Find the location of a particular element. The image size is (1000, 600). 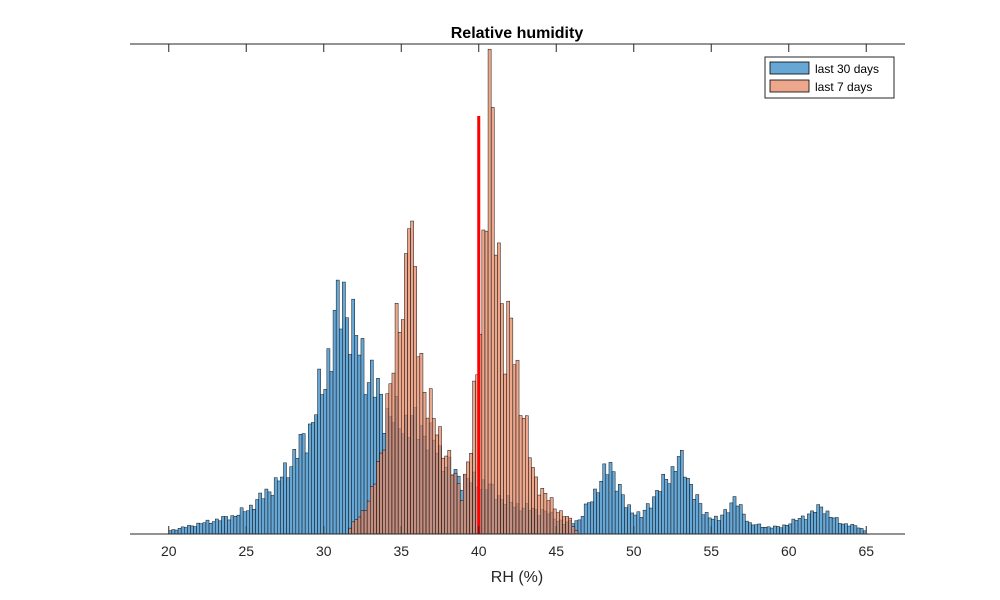

x-tick-label: 65 is located at coordinates (866, 551).